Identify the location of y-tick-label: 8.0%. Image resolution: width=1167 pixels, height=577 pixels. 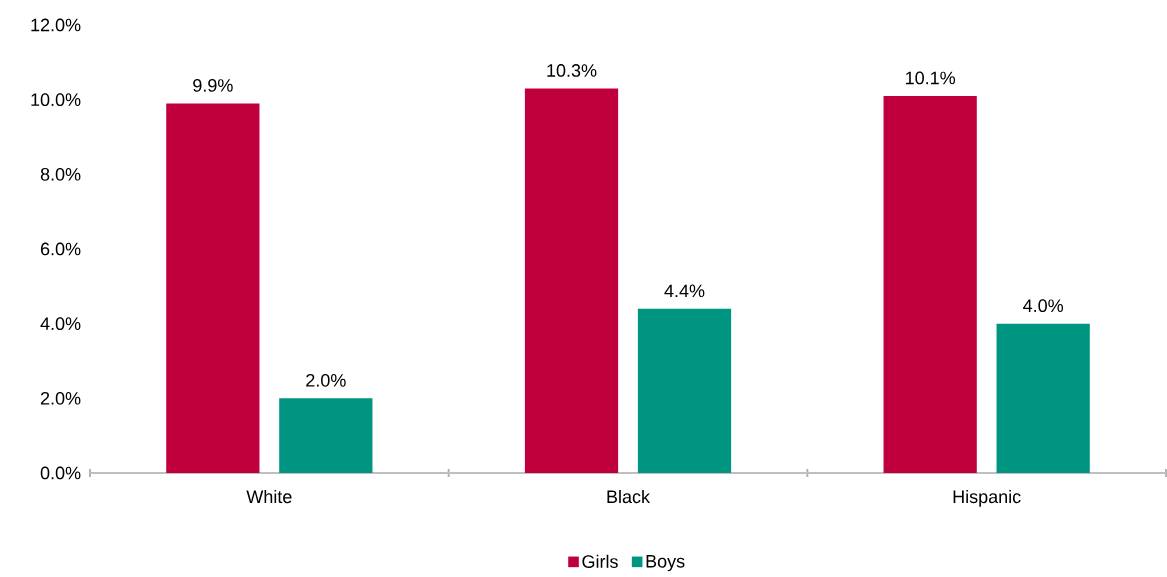
(60, 174).